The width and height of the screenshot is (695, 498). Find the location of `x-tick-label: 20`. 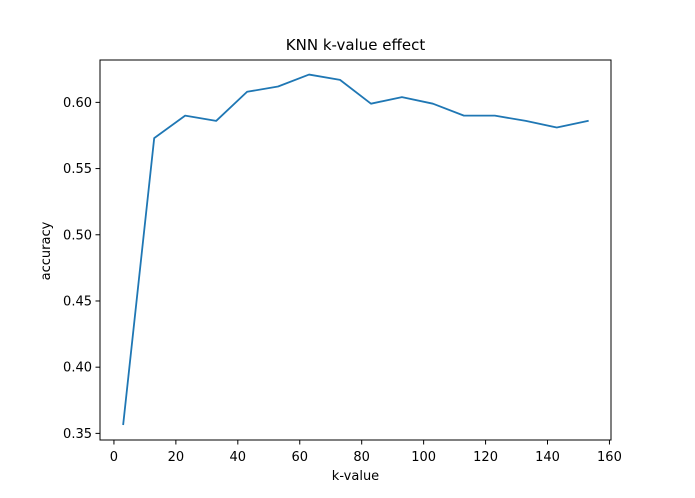

x-tick-label: 20 is located at coordinates (176, 457).